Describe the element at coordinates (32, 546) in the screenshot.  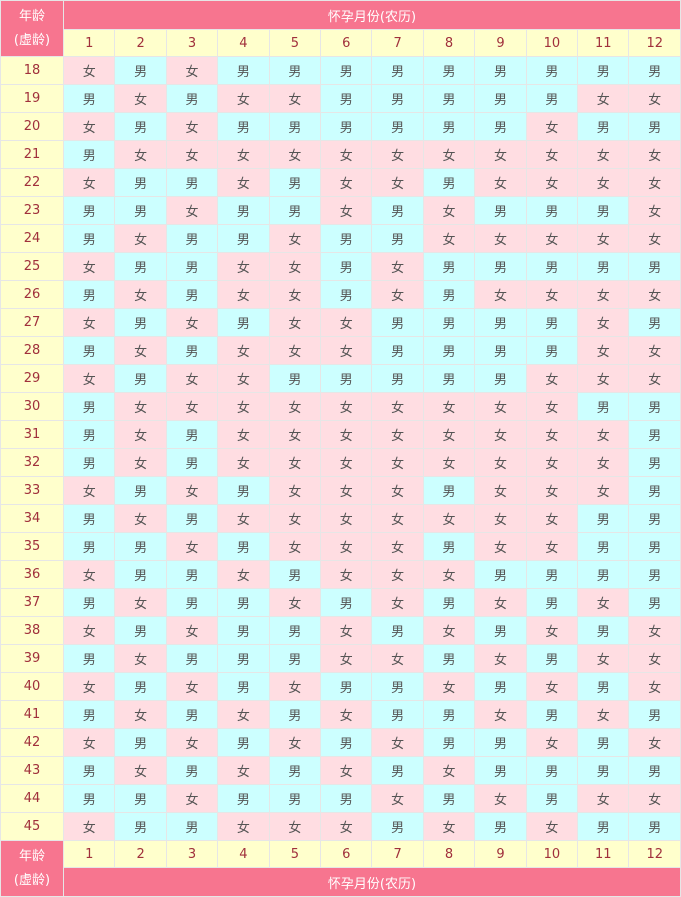
I see `age-cell: 35` at that location.